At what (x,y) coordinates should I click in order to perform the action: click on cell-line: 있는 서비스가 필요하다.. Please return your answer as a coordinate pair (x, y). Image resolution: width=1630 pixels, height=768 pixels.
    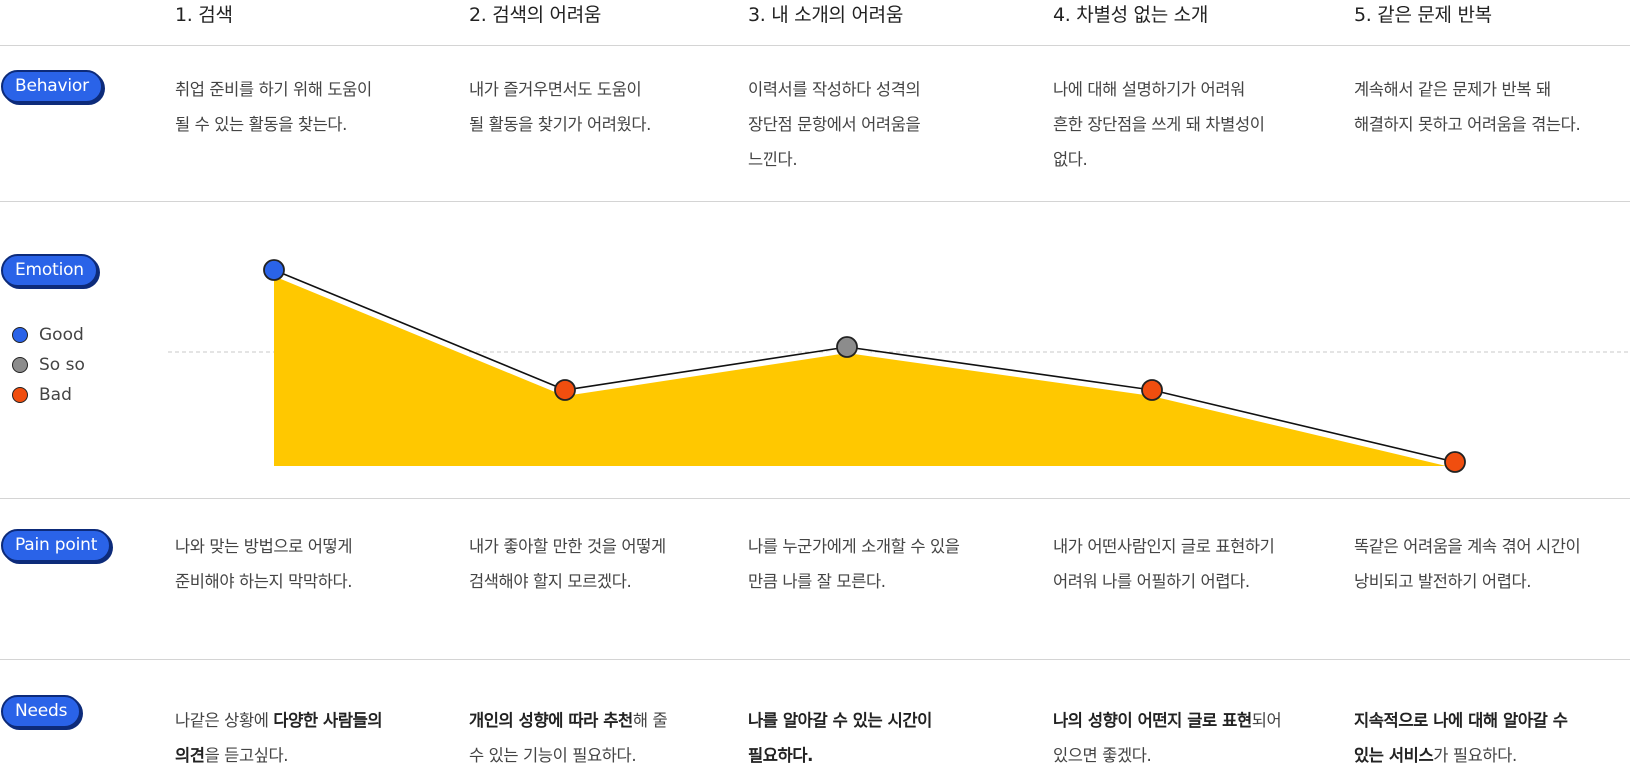
    Looking at the image, I should click on (1490, 753).